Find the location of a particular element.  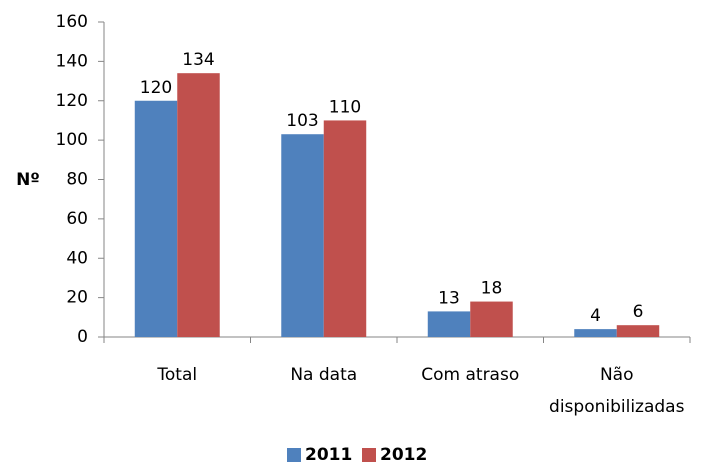

value-label: 103 is located at coordinates (302, 121).